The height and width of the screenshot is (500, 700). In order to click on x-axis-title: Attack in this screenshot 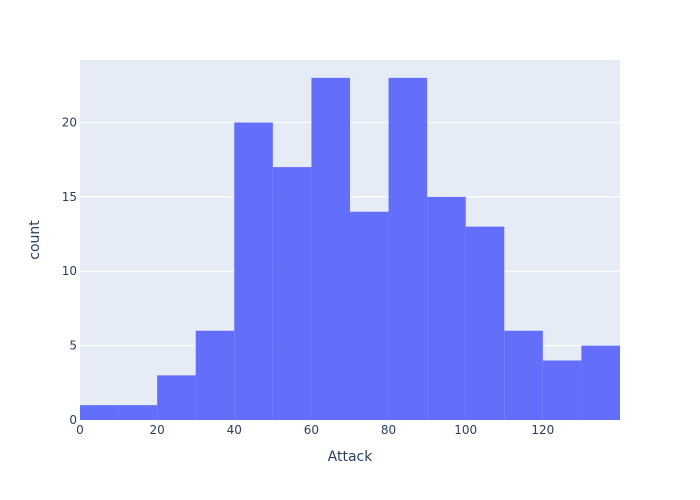, I will do `click(351, 457)`.